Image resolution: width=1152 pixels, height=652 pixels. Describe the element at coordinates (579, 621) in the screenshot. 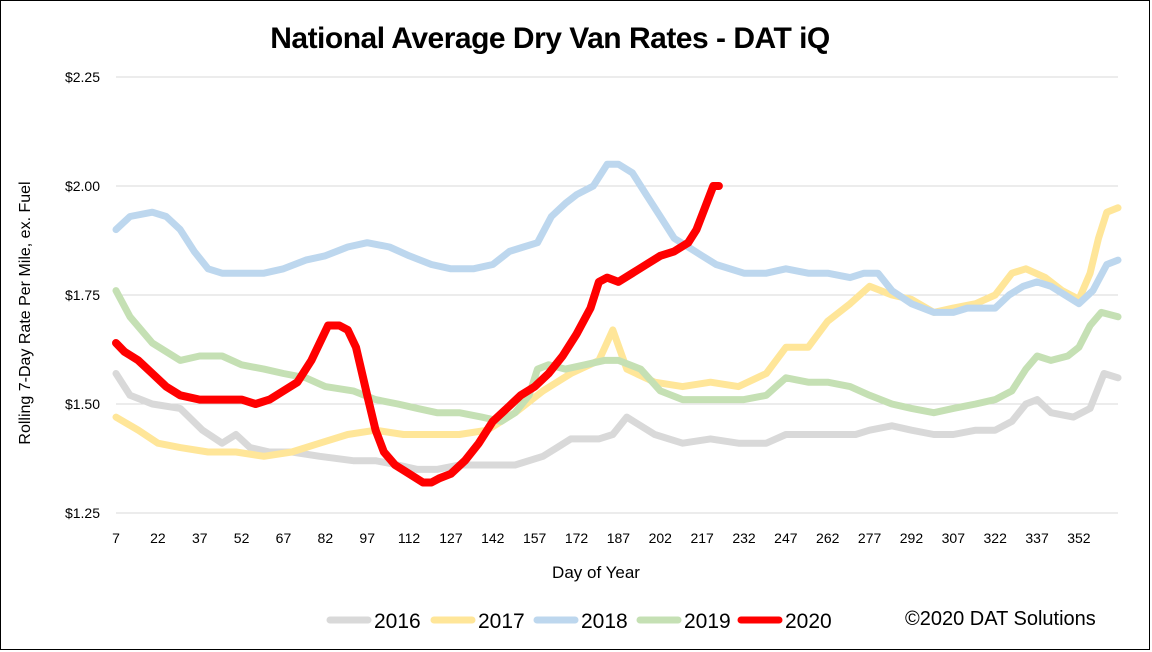

I see `legend: 2016 2017 2018 2019 2020` at that location.